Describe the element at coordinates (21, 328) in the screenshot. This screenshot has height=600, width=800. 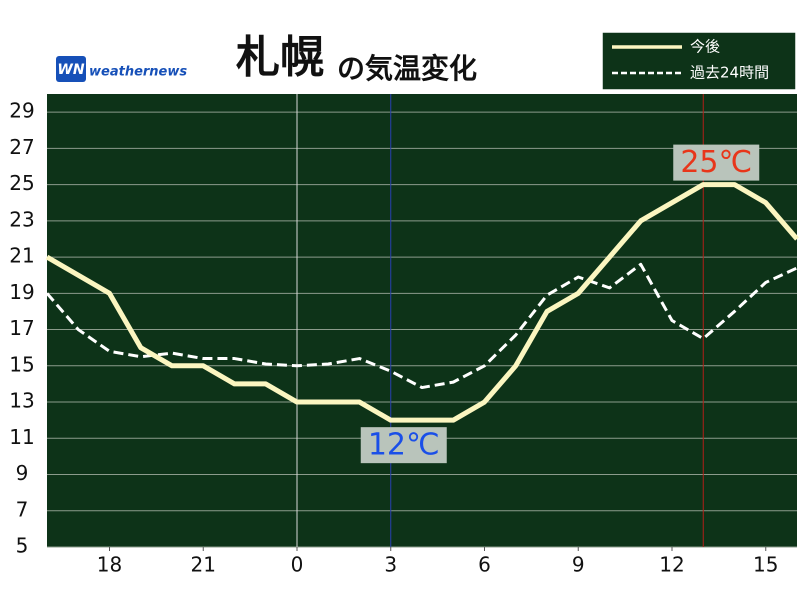
I see `y-tick-label: 17` at that location.